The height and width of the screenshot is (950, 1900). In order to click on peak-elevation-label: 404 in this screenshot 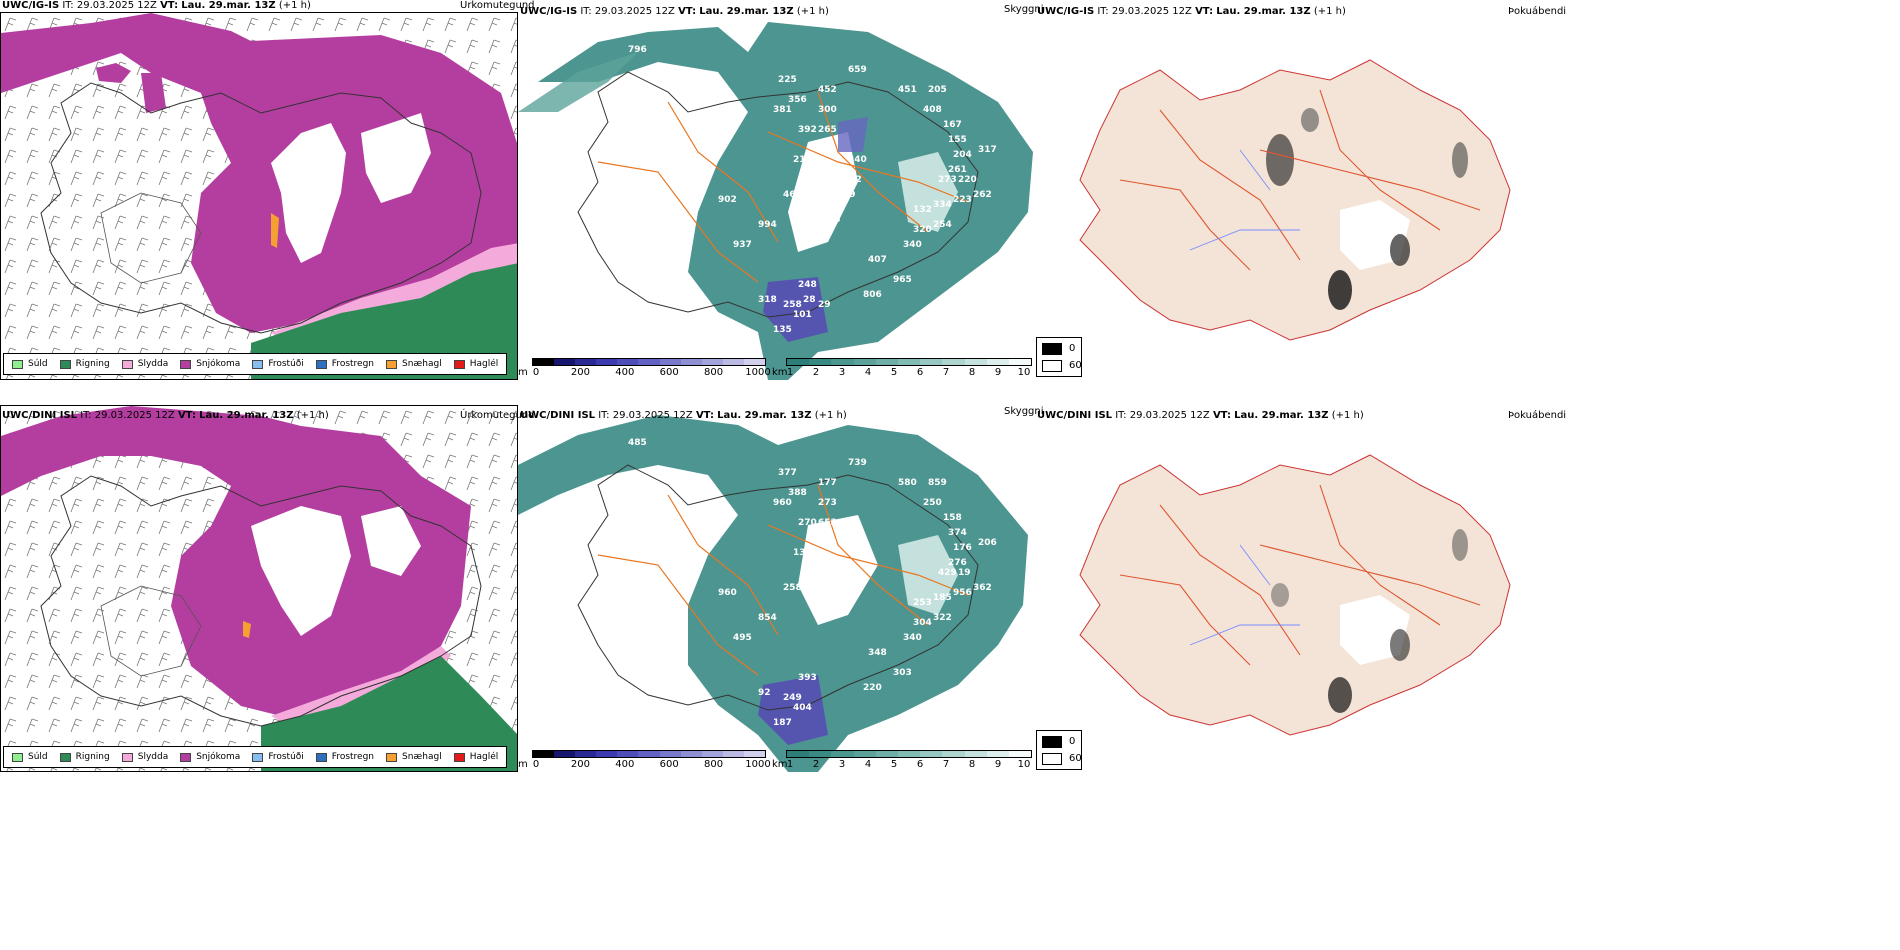, I will do `click(802, 708)`.